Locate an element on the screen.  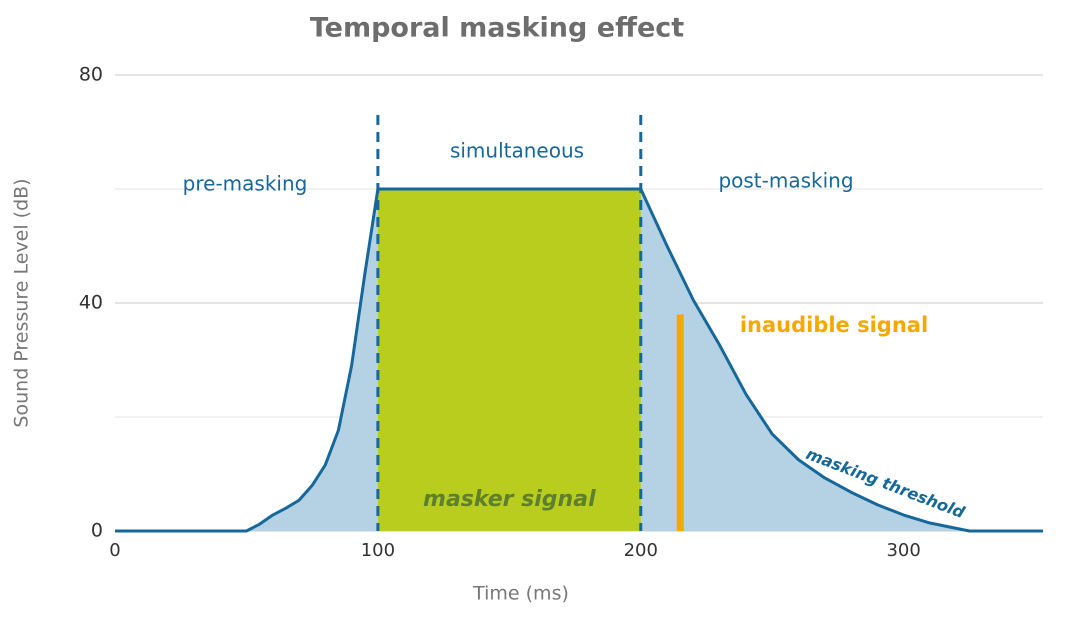
y-tick-label: 80 is located at coordinates (91, 75).